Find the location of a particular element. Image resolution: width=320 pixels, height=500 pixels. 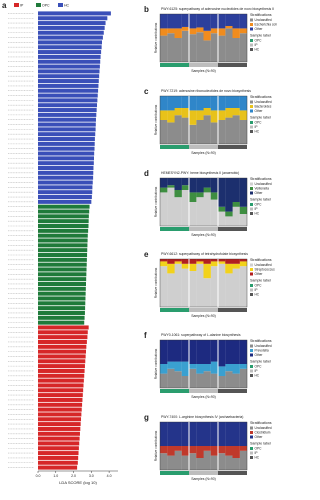

x-tick-label: 0.0 is located at coordinates (38, 476).